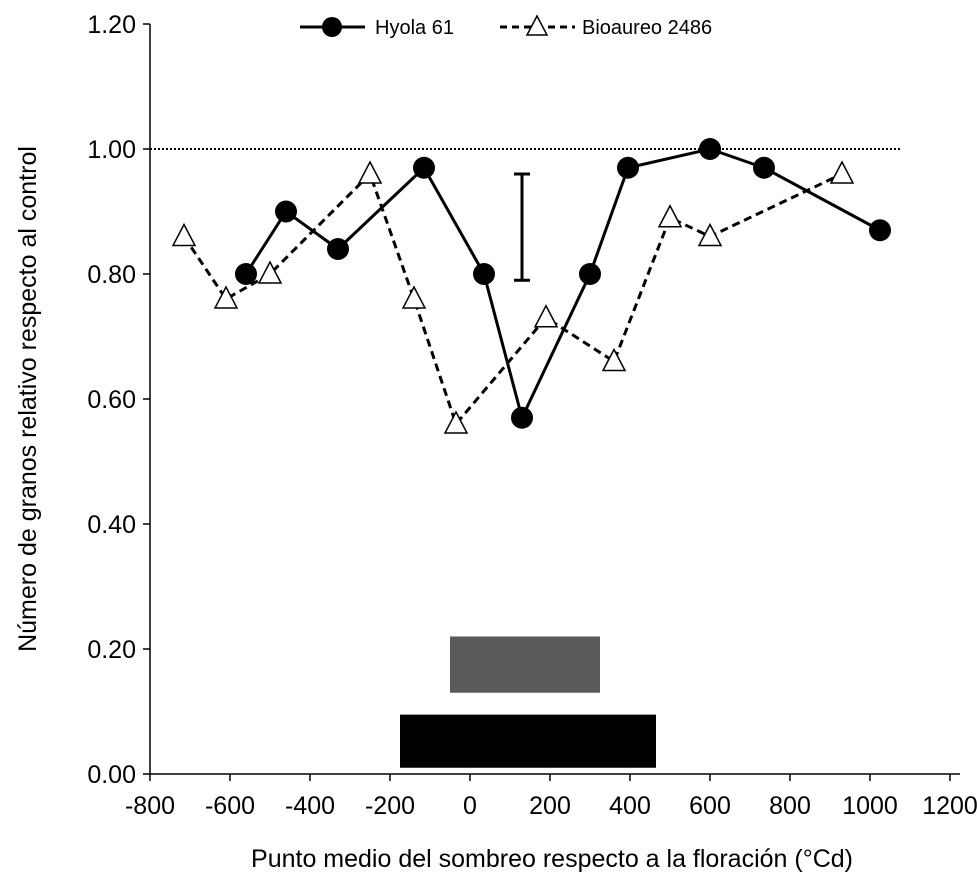 The image size is (977, 877). I want to click on y-tick-label: 0.00, so click(111, 775).